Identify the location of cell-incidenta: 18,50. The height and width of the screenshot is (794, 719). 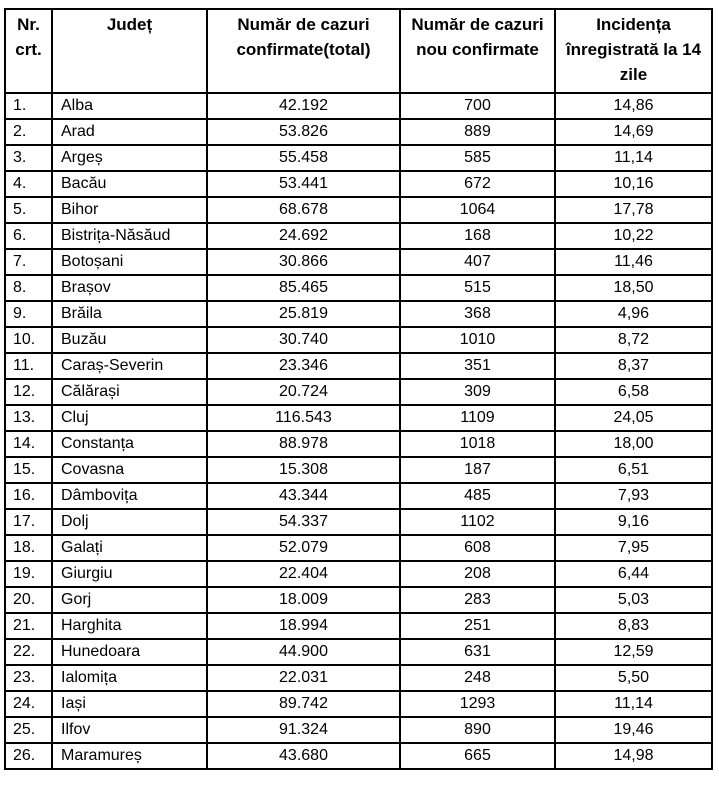
(633, 288).